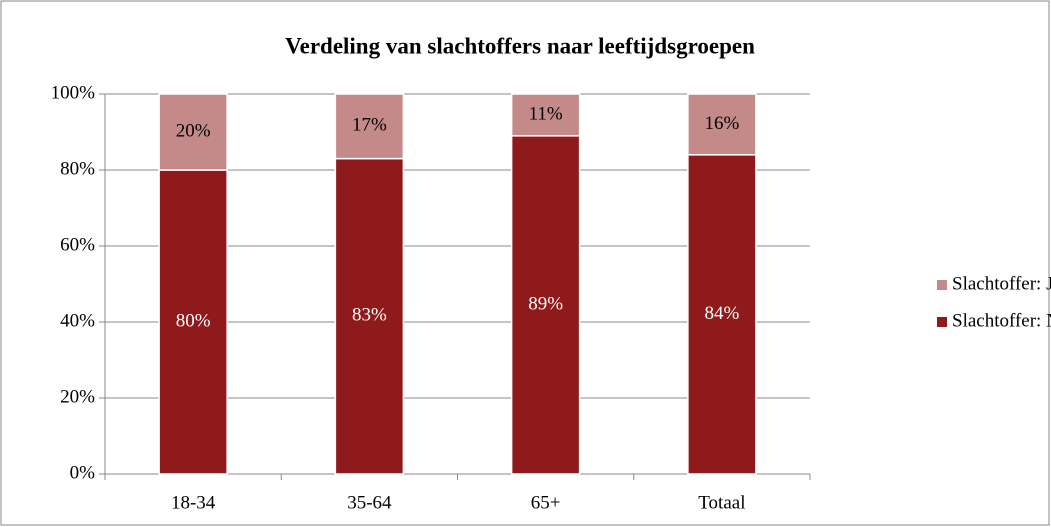  Describe the element at coordinates (77, 244) in the screenshot. I see `y-tick-label: 60%` at that location.